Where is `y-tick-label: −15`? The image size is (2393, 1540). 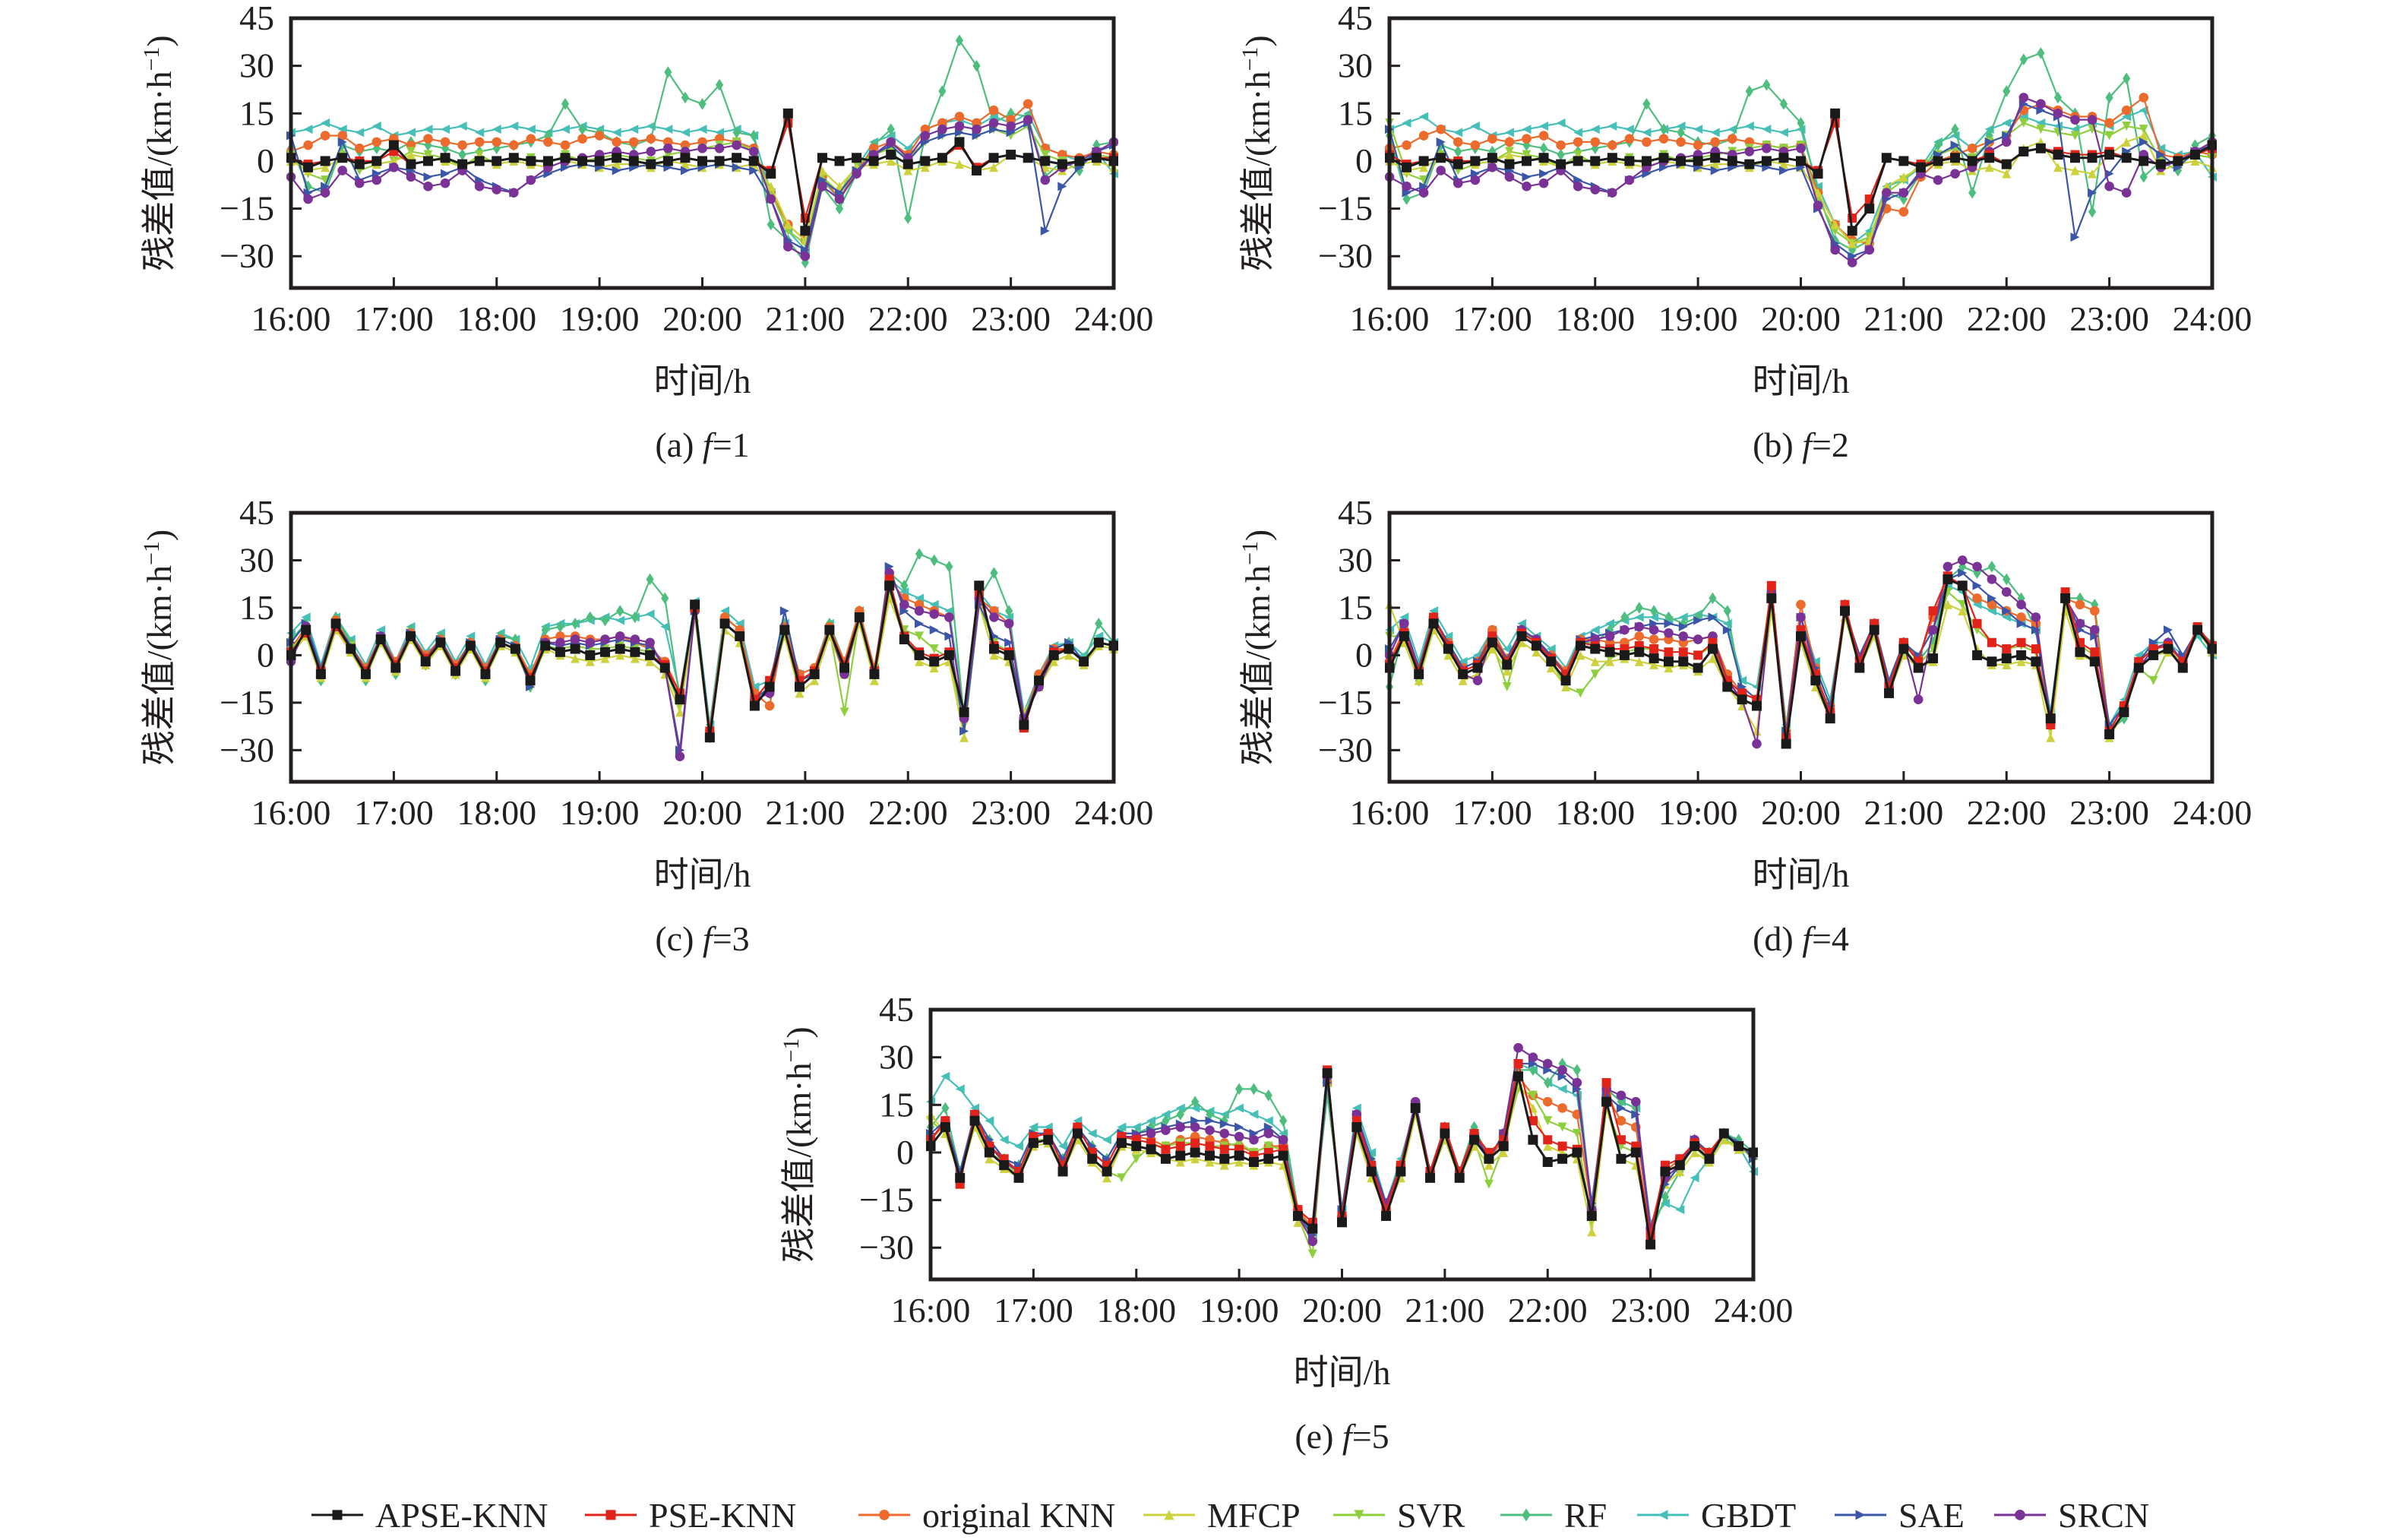 y-tick-label: −15 is located at coordinates (1345, 208).